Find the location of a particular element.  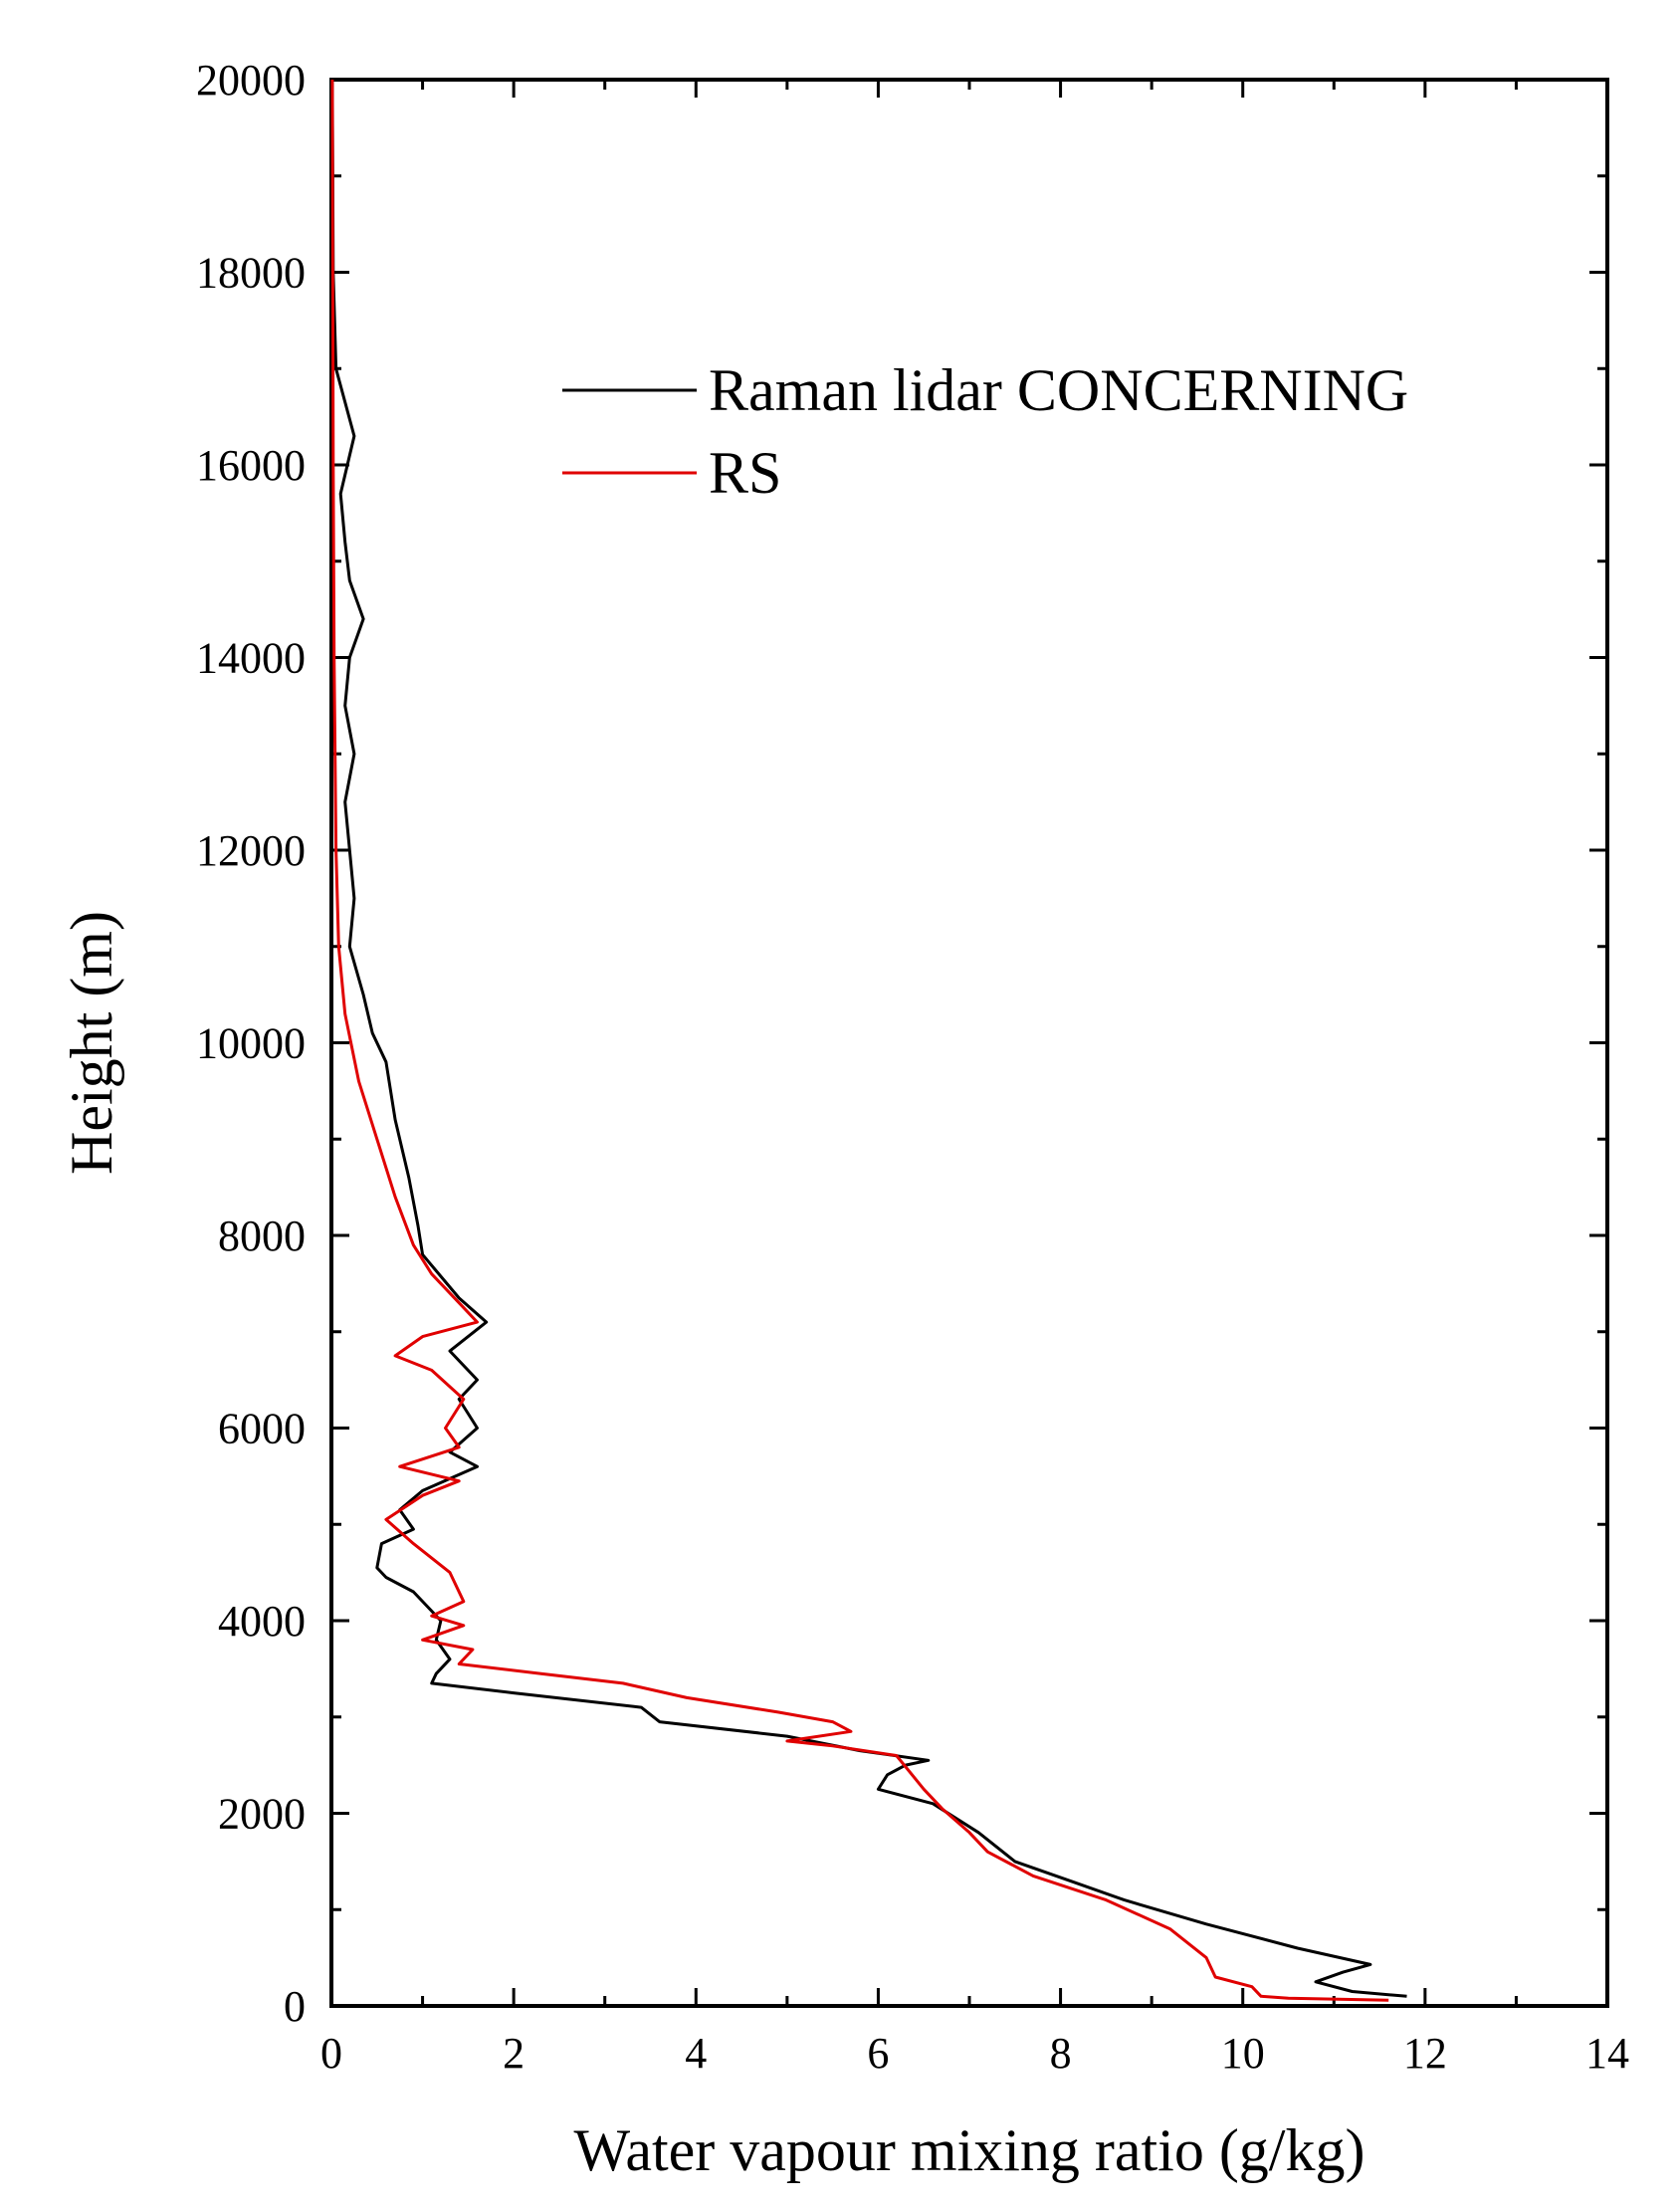

legend: Raman lidar CONCERNING RS is located at coordinates (985, 431).